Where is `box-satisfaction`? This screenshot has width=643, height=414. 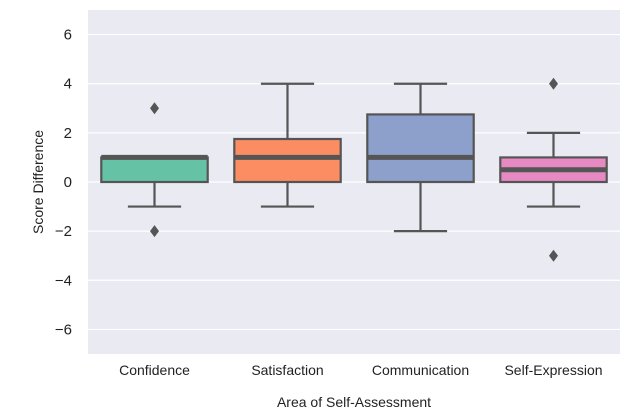
box-satisfaction is located at coordinates (287, 145).